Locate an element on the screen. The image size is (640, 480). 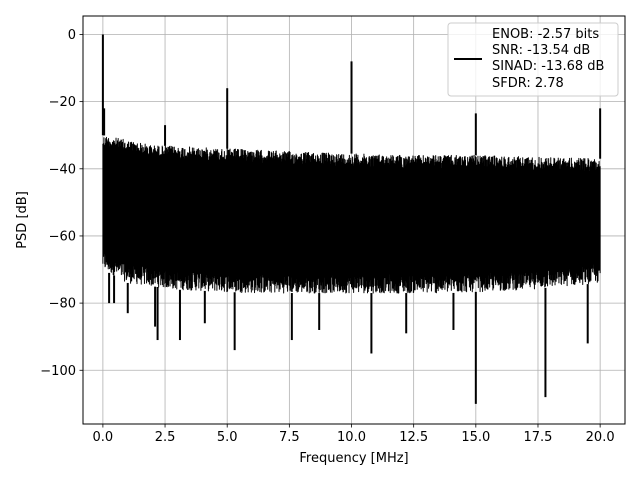
x-axis-label: Frequency [MHz] is located at coordinates (353, 458).